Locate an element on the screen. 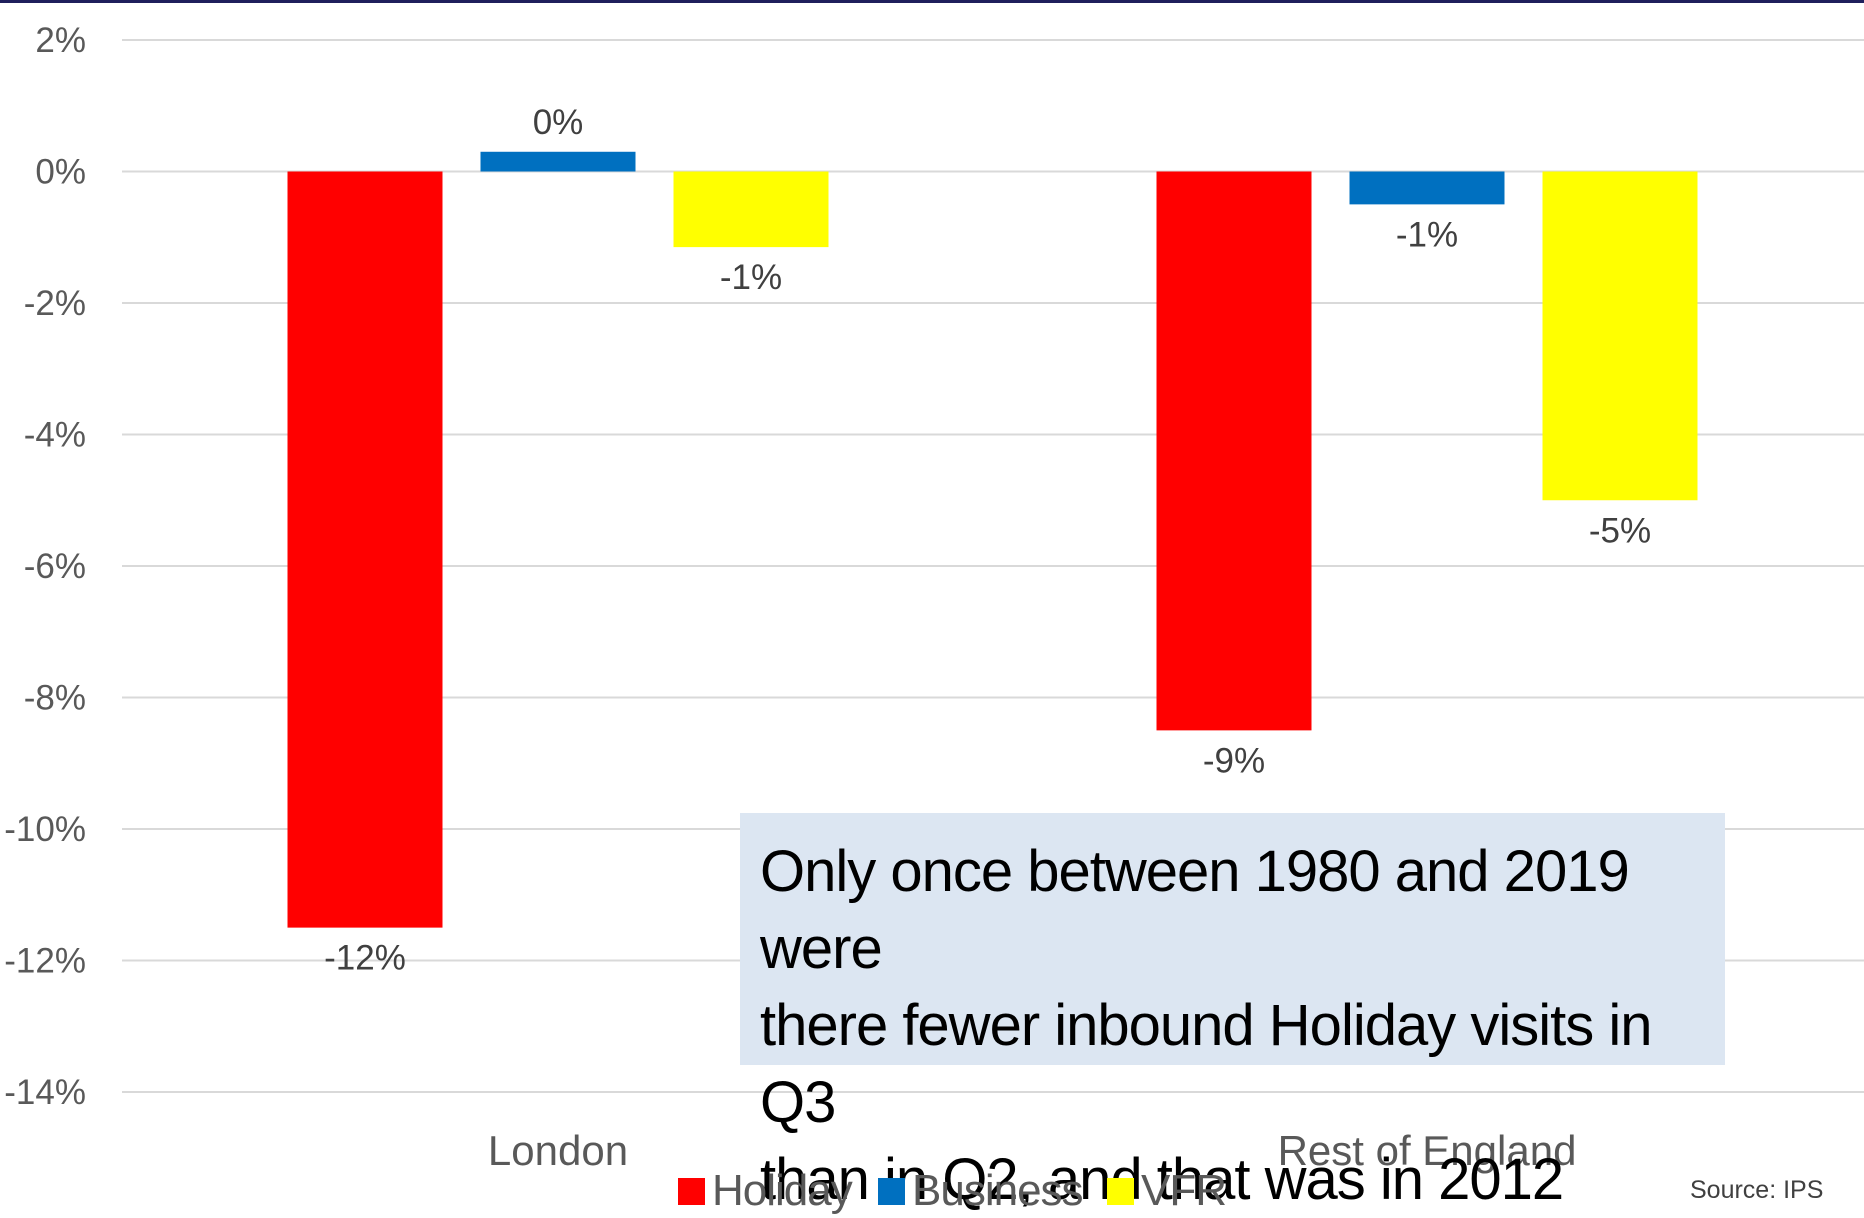  y-tick-label: -14% is located at coordinates (45, 1092).